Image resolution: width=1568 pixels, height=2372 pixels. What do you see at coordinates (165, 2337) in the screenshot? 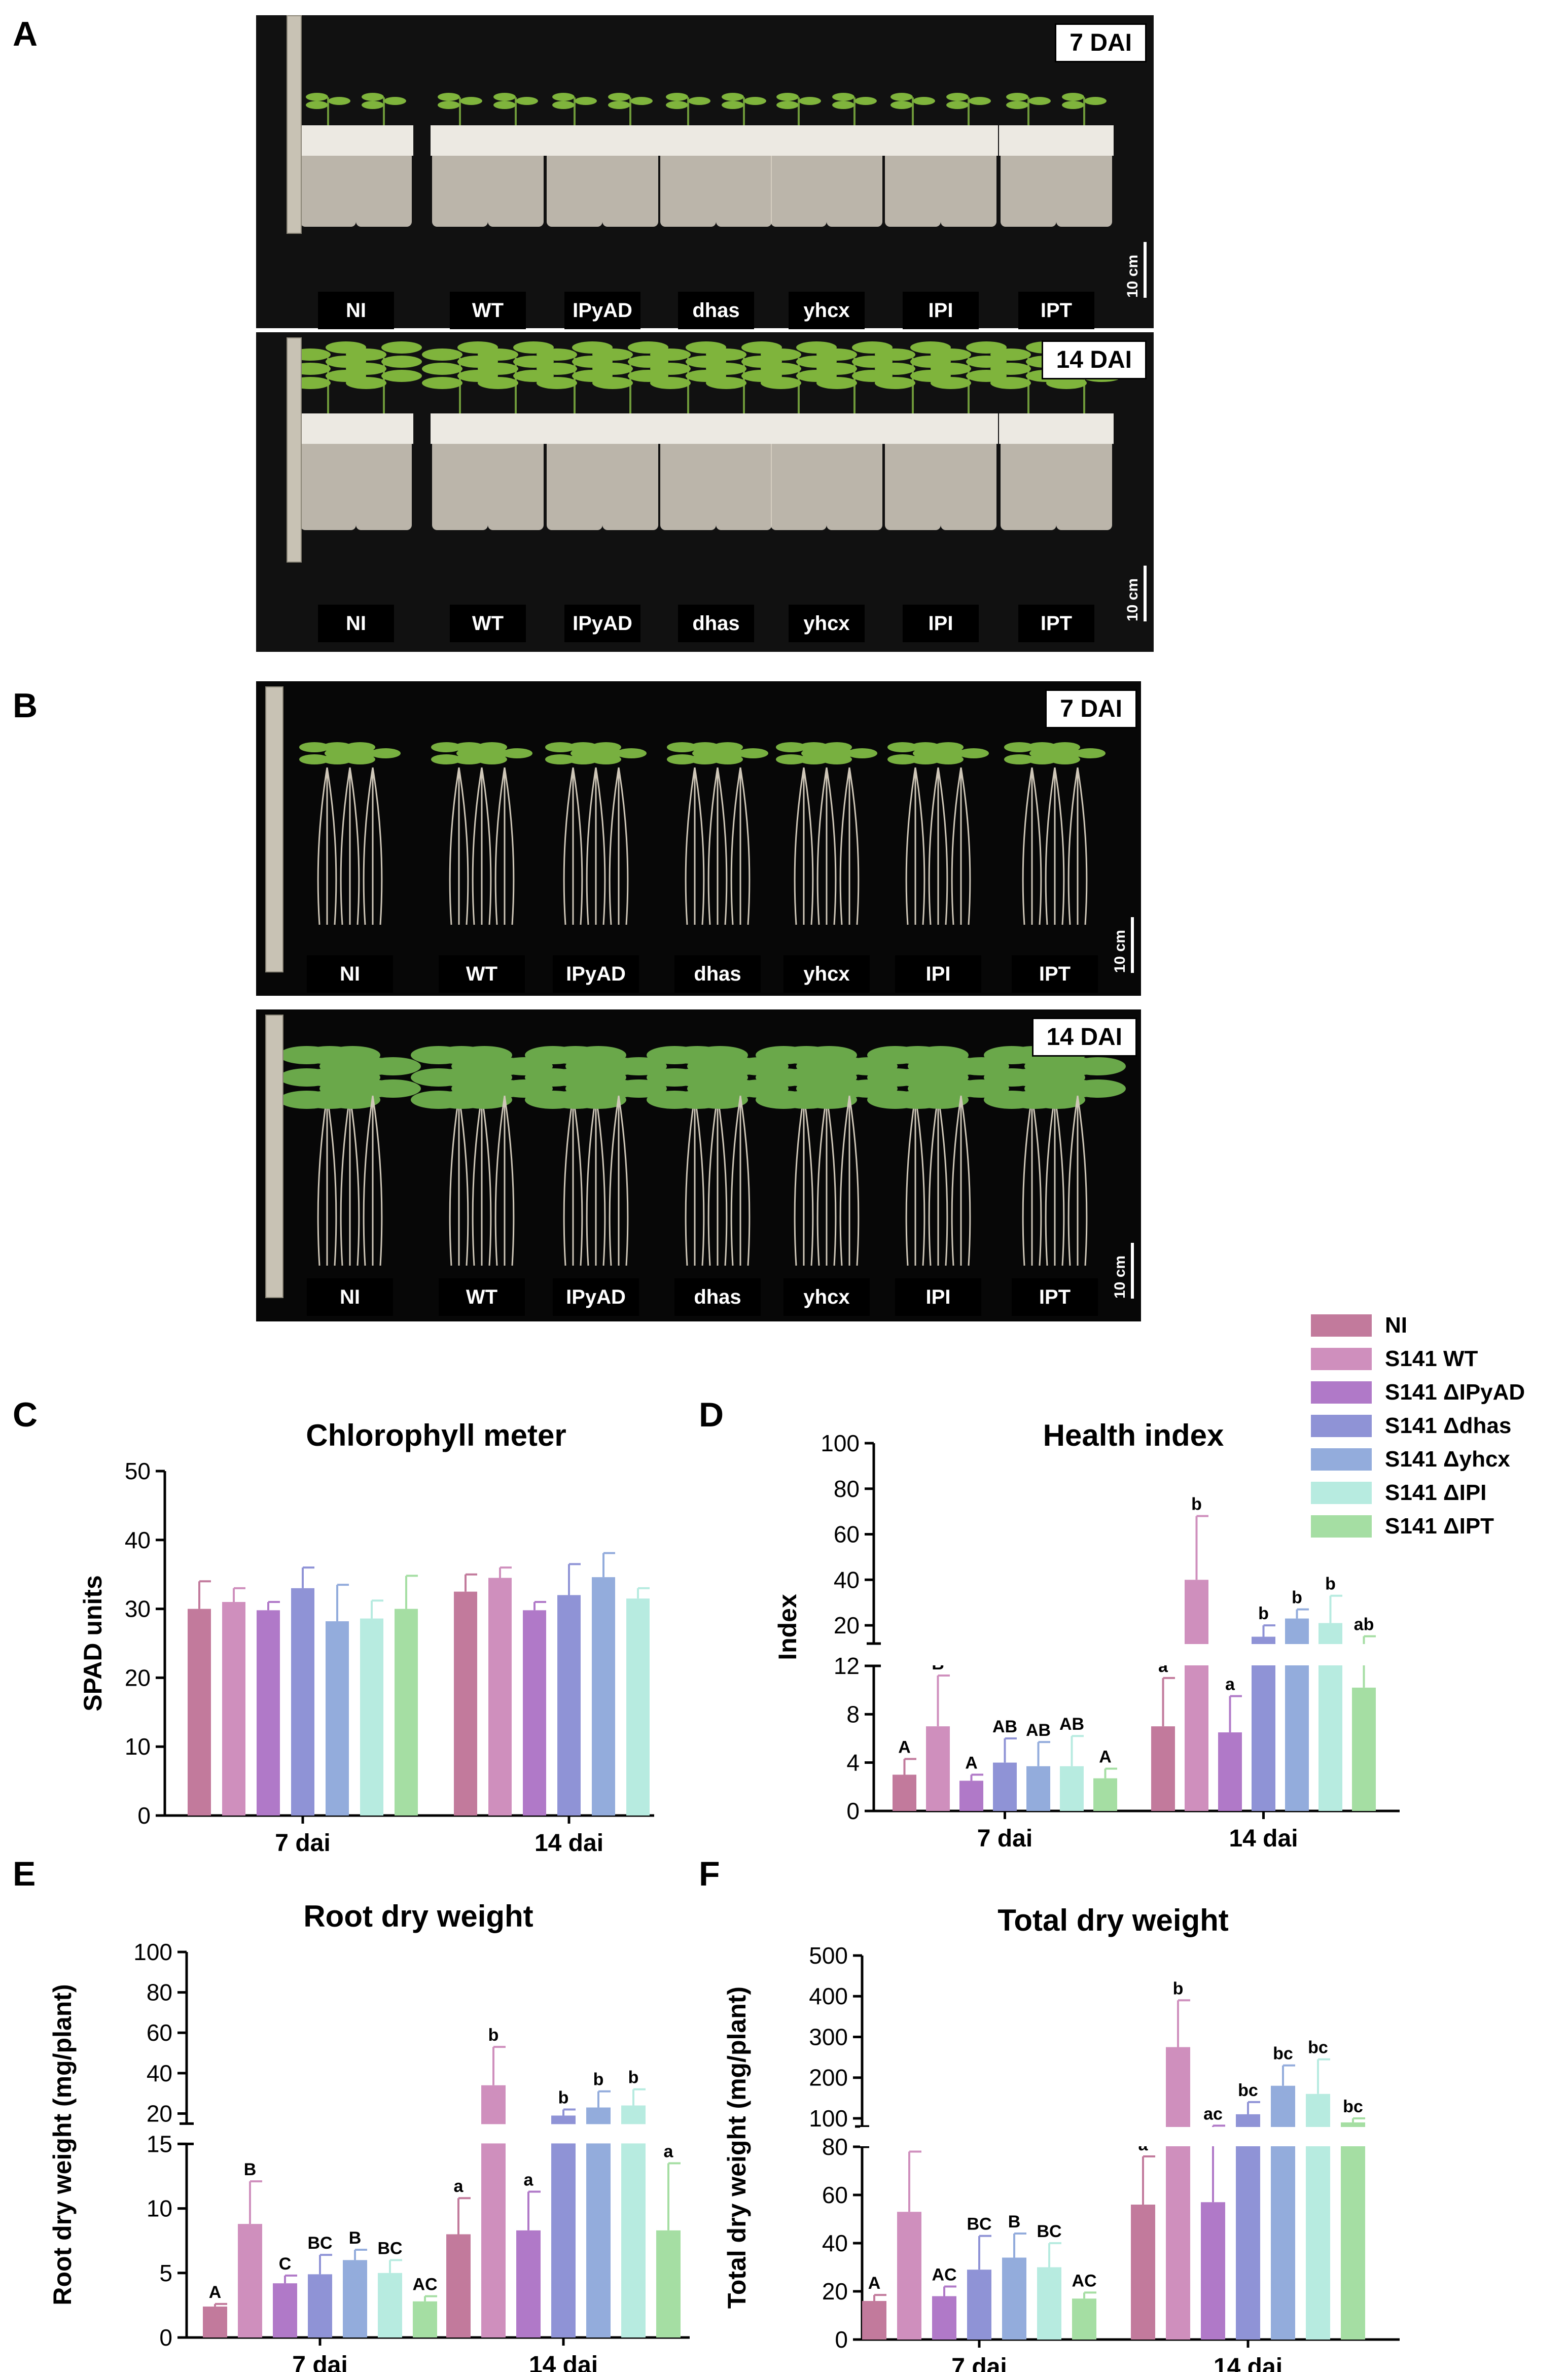
I see `y-tick-label: 0` at bounding box center [165, 2337].